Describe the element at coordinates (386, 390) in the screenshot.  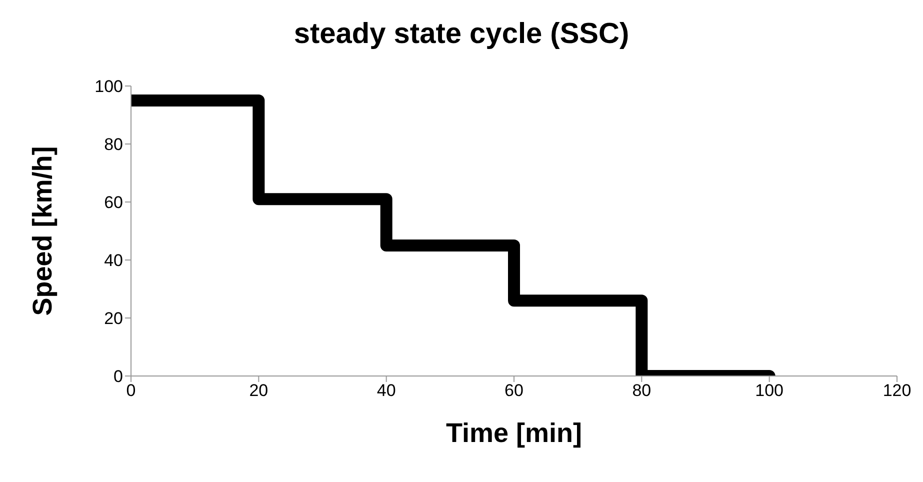
I see `x-tick-label: 40` at that location.